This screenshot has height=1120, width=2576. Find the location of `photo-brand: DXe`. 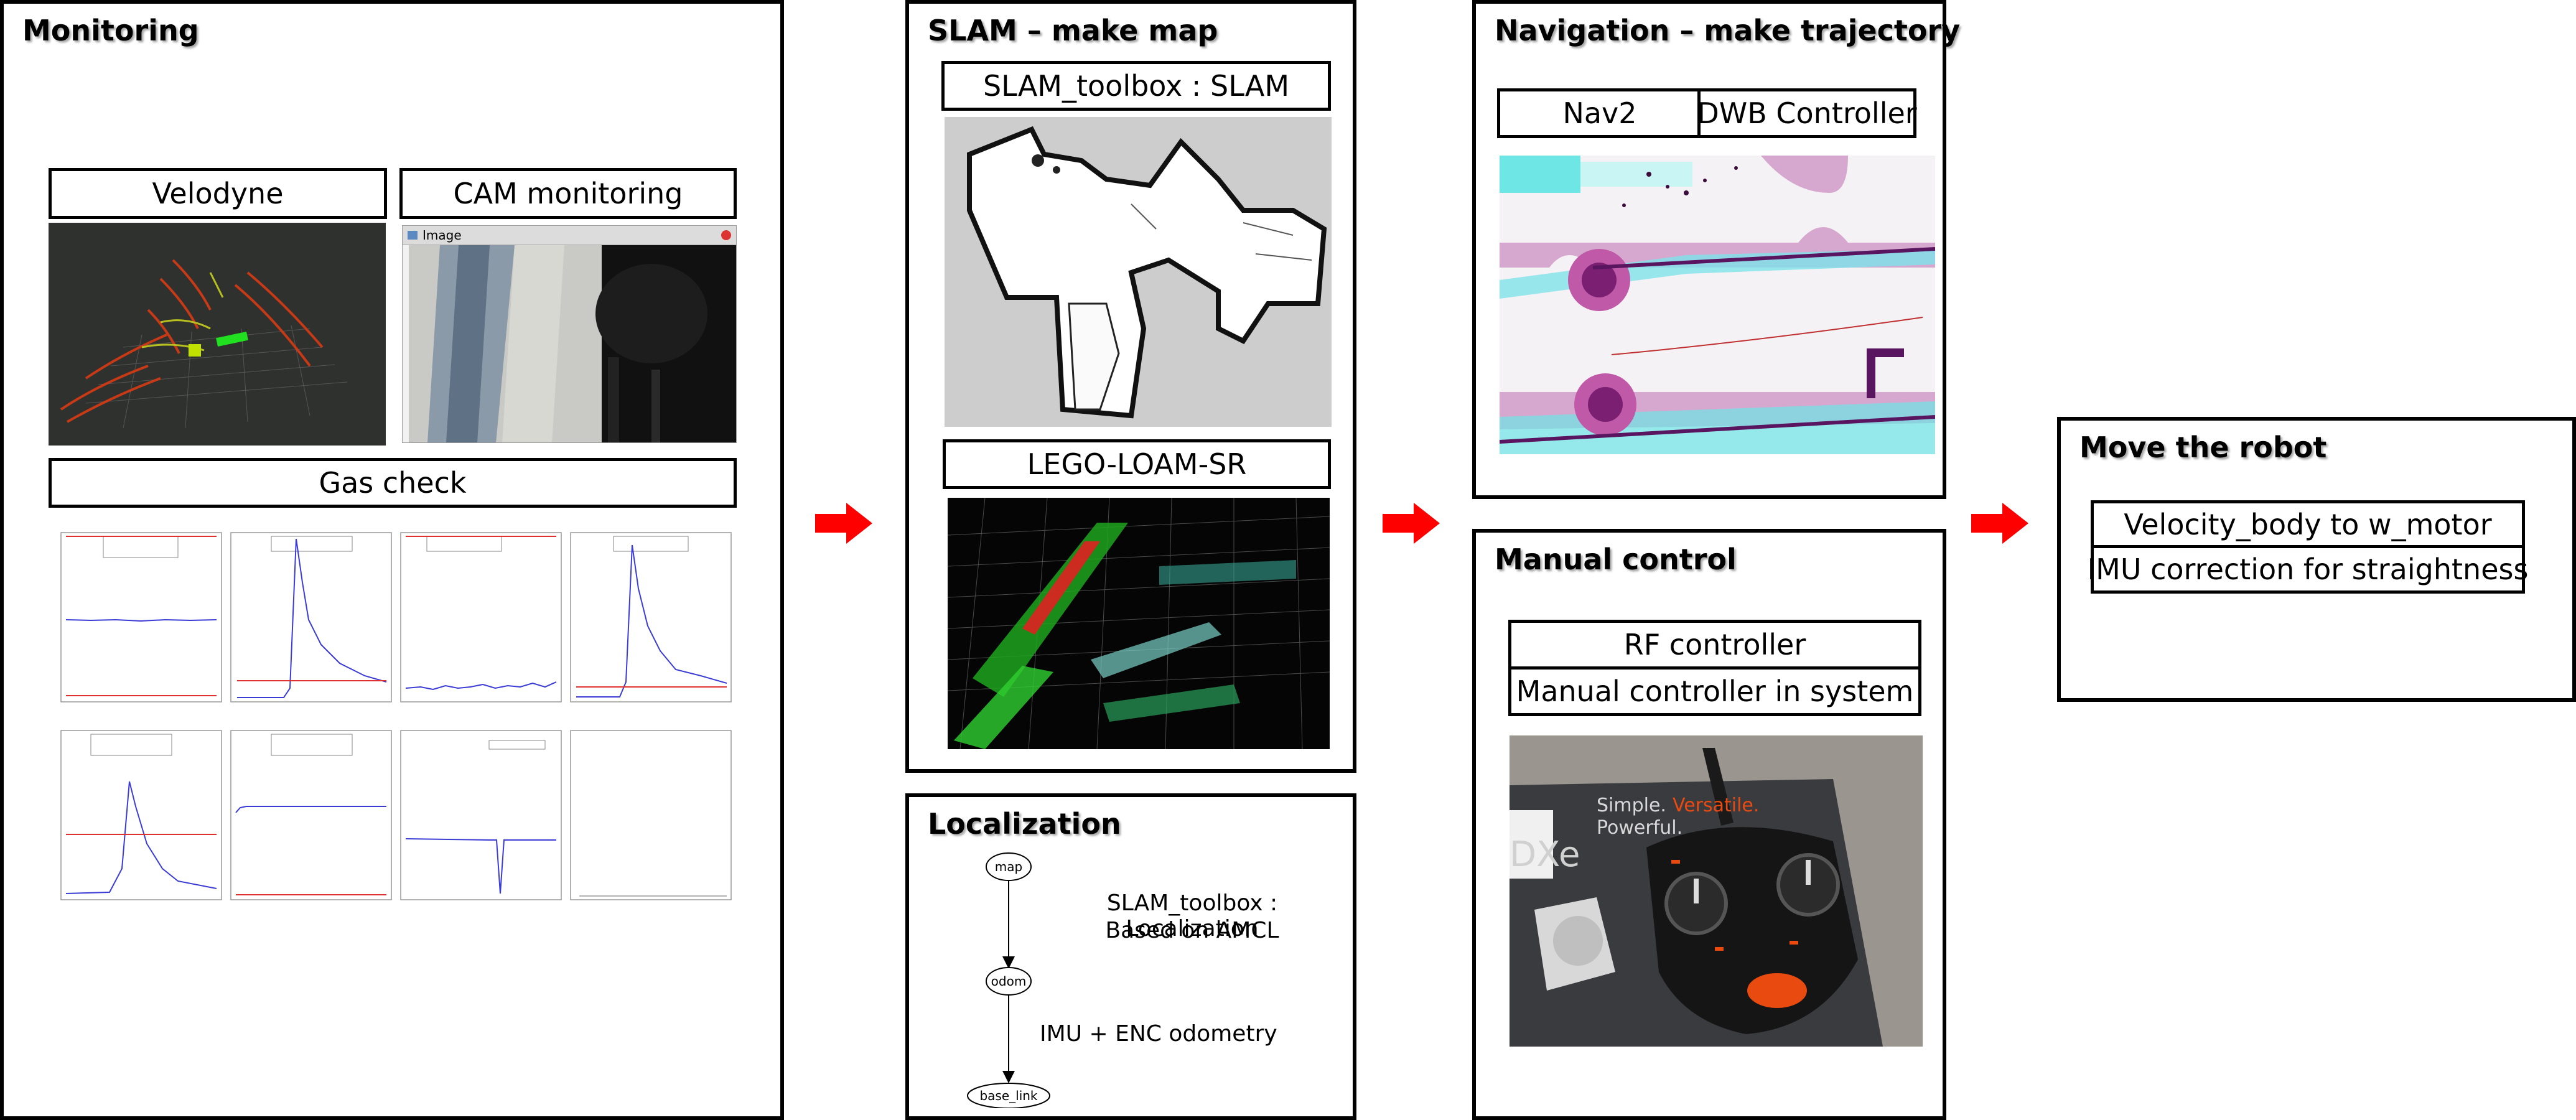

photo-brand: DXe is located at coordinates (1545, 855).